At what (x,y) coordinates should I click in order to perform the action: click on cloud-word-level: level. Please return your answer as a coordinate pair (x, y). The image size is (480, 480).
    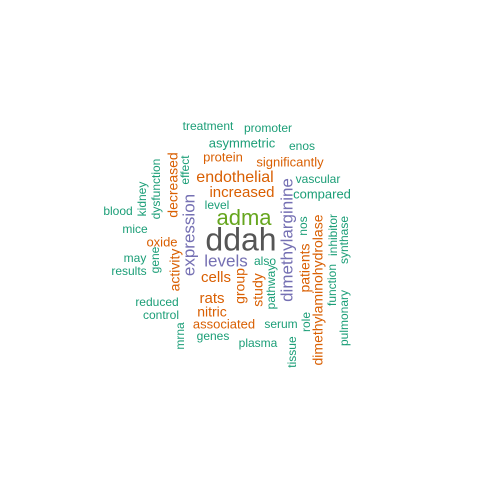
    Looking at the image, I should click on (217, 205).